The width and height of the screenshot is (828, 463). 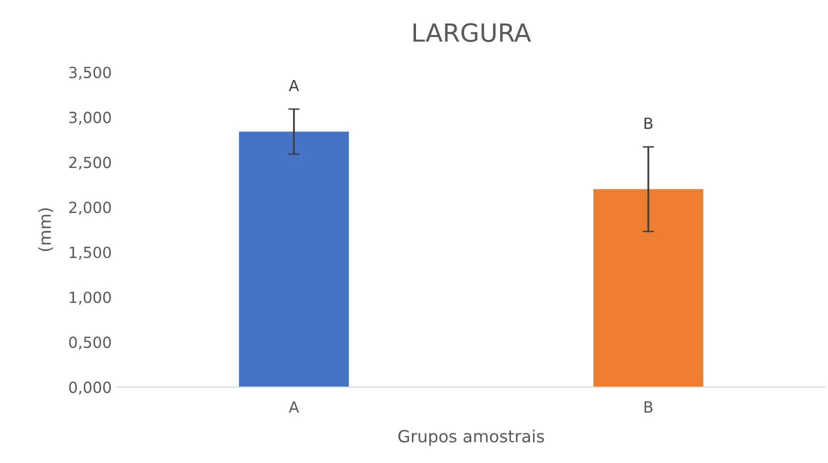 What do you see at coordinates (294, 86) in the screenshot?
I see `annotation: A` at bounding box center [294, 86].